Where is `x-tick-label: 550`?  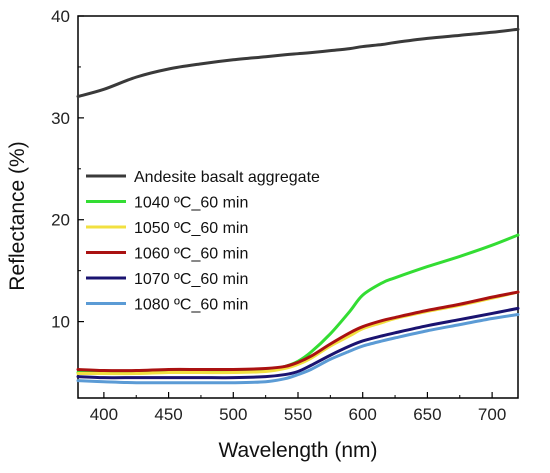
x-tick-label: 550 is located at coordinates (298, 414).